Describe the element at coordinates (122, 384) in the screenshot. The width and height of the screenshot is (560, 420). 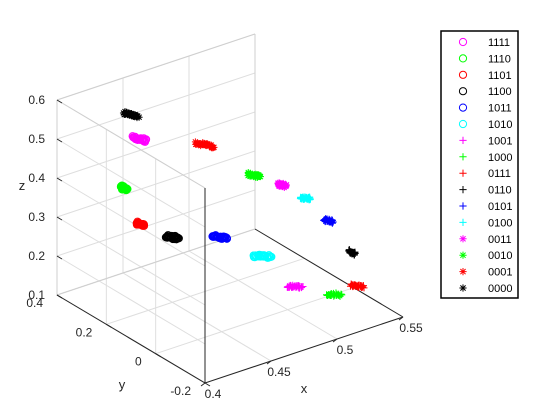
I see `y-axis-label: y` at that location.